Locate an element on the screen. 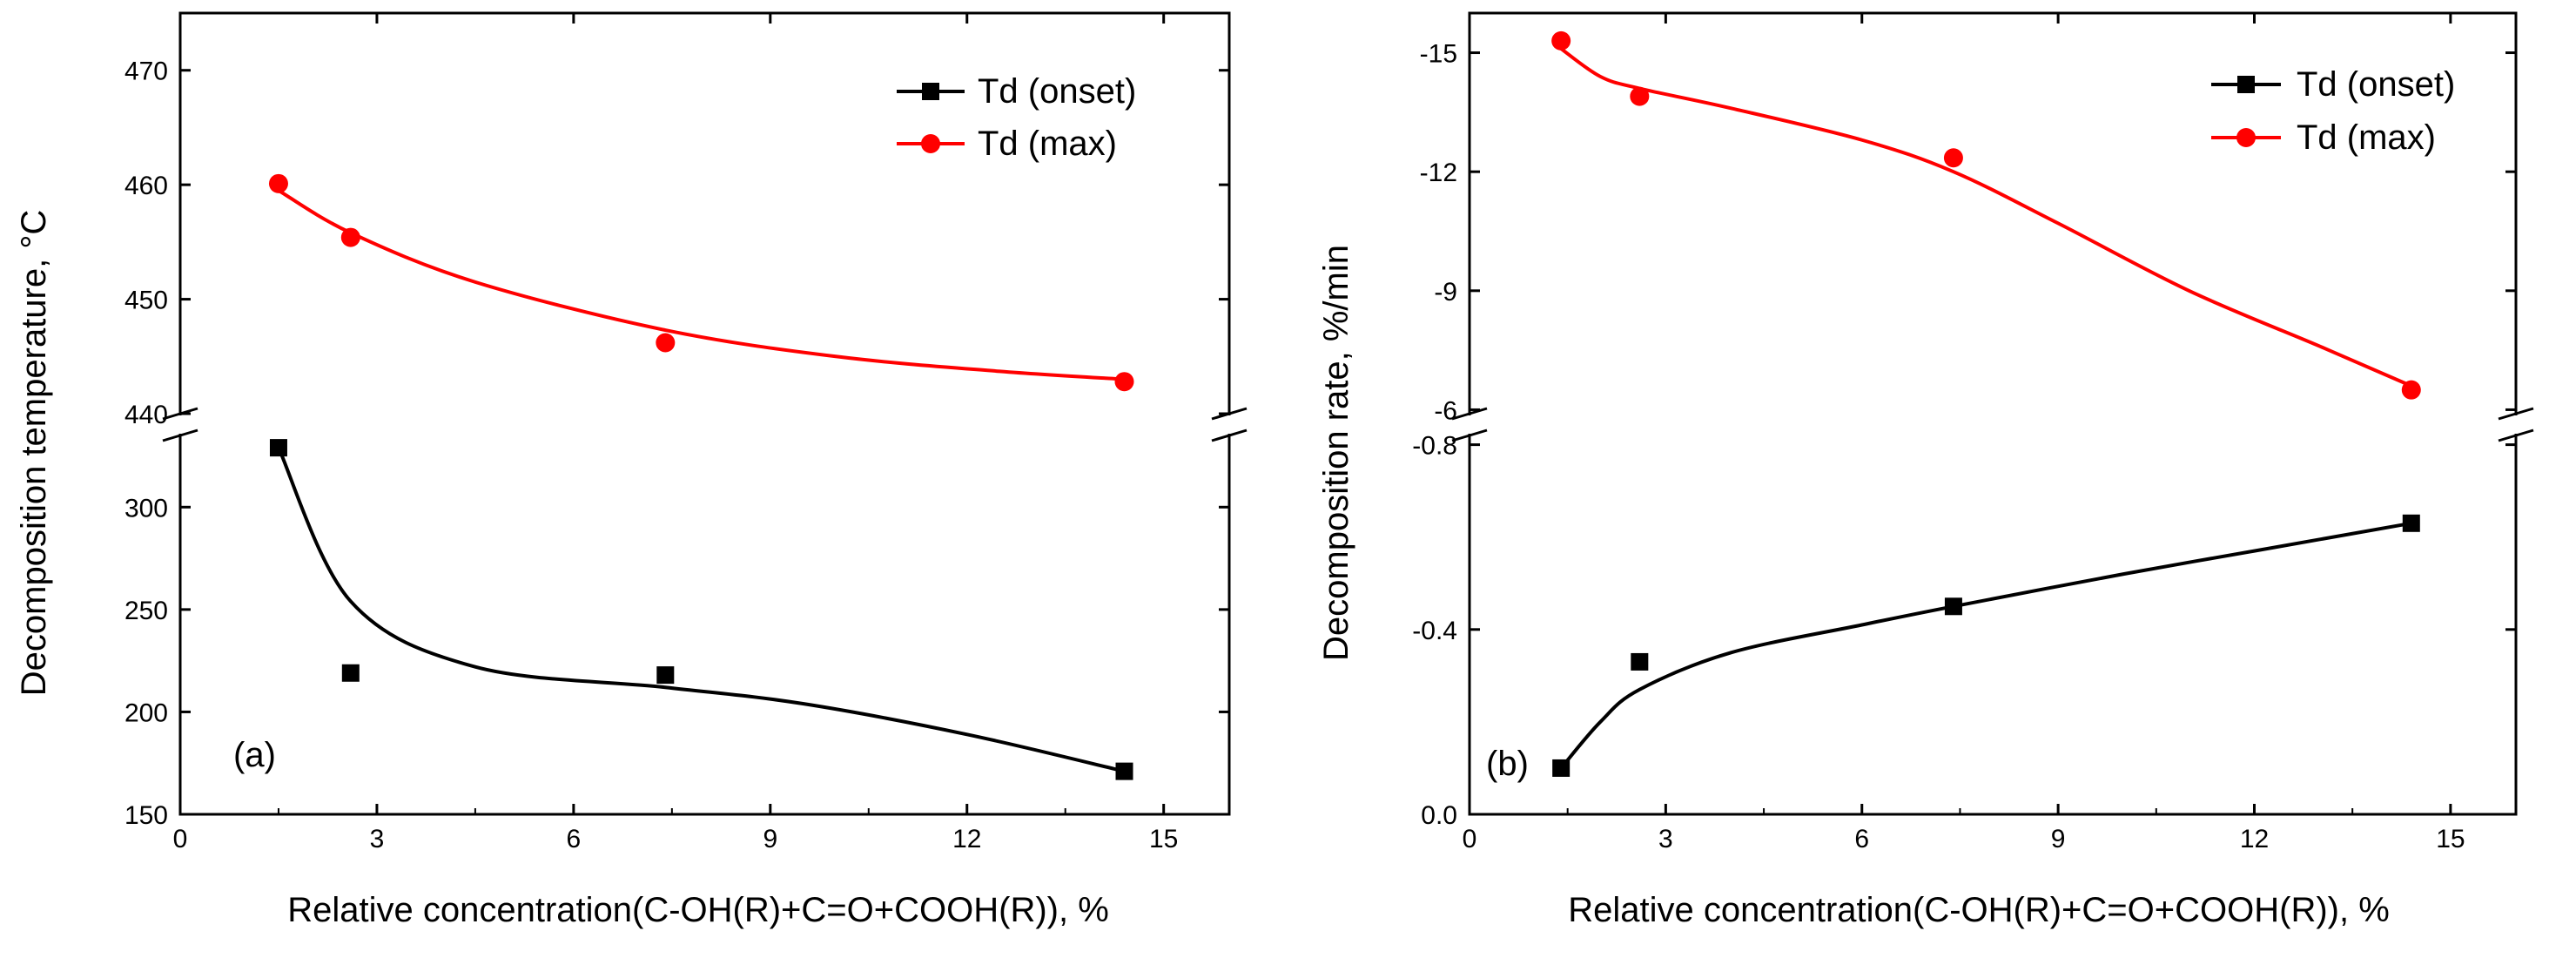  y-tick-label-upper: -12 is located at coordinates (1438, 173).